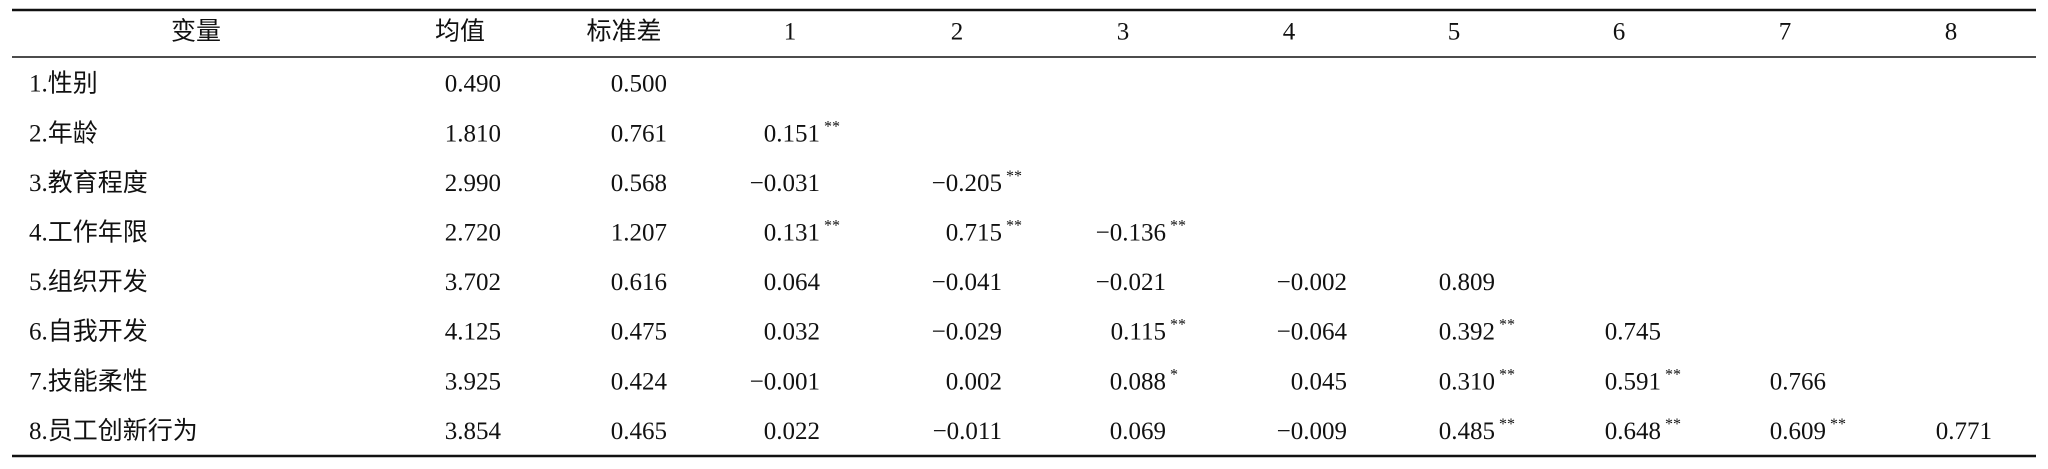 The height and width of the screenshot is (469, 2048). I want to click on correlation: −0.029, so click(967, 332).